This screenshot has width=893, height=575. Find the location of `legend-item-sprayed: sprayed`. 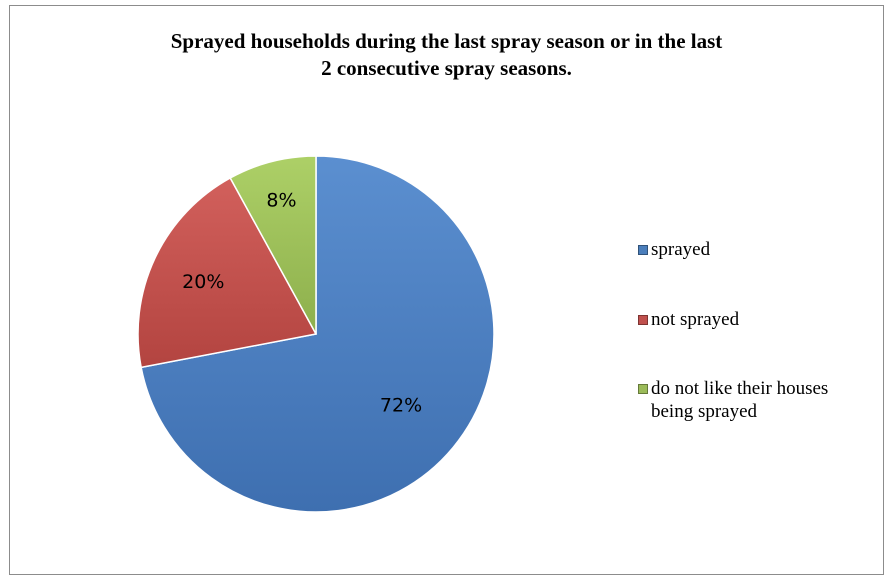

legend-item-sprayed: sprayed is located at coordinates (674, 249).